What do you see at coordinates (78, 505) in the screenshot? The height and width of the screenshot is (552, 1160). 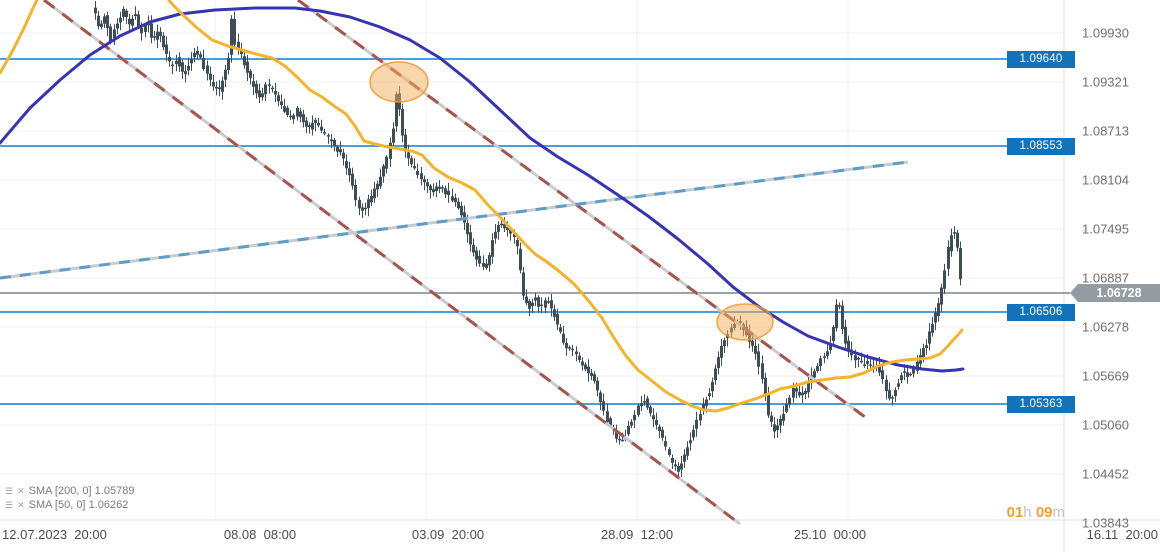 I see `indicator-label: SMA [50, 0] 1.06262` at bounding box center [78, 505].